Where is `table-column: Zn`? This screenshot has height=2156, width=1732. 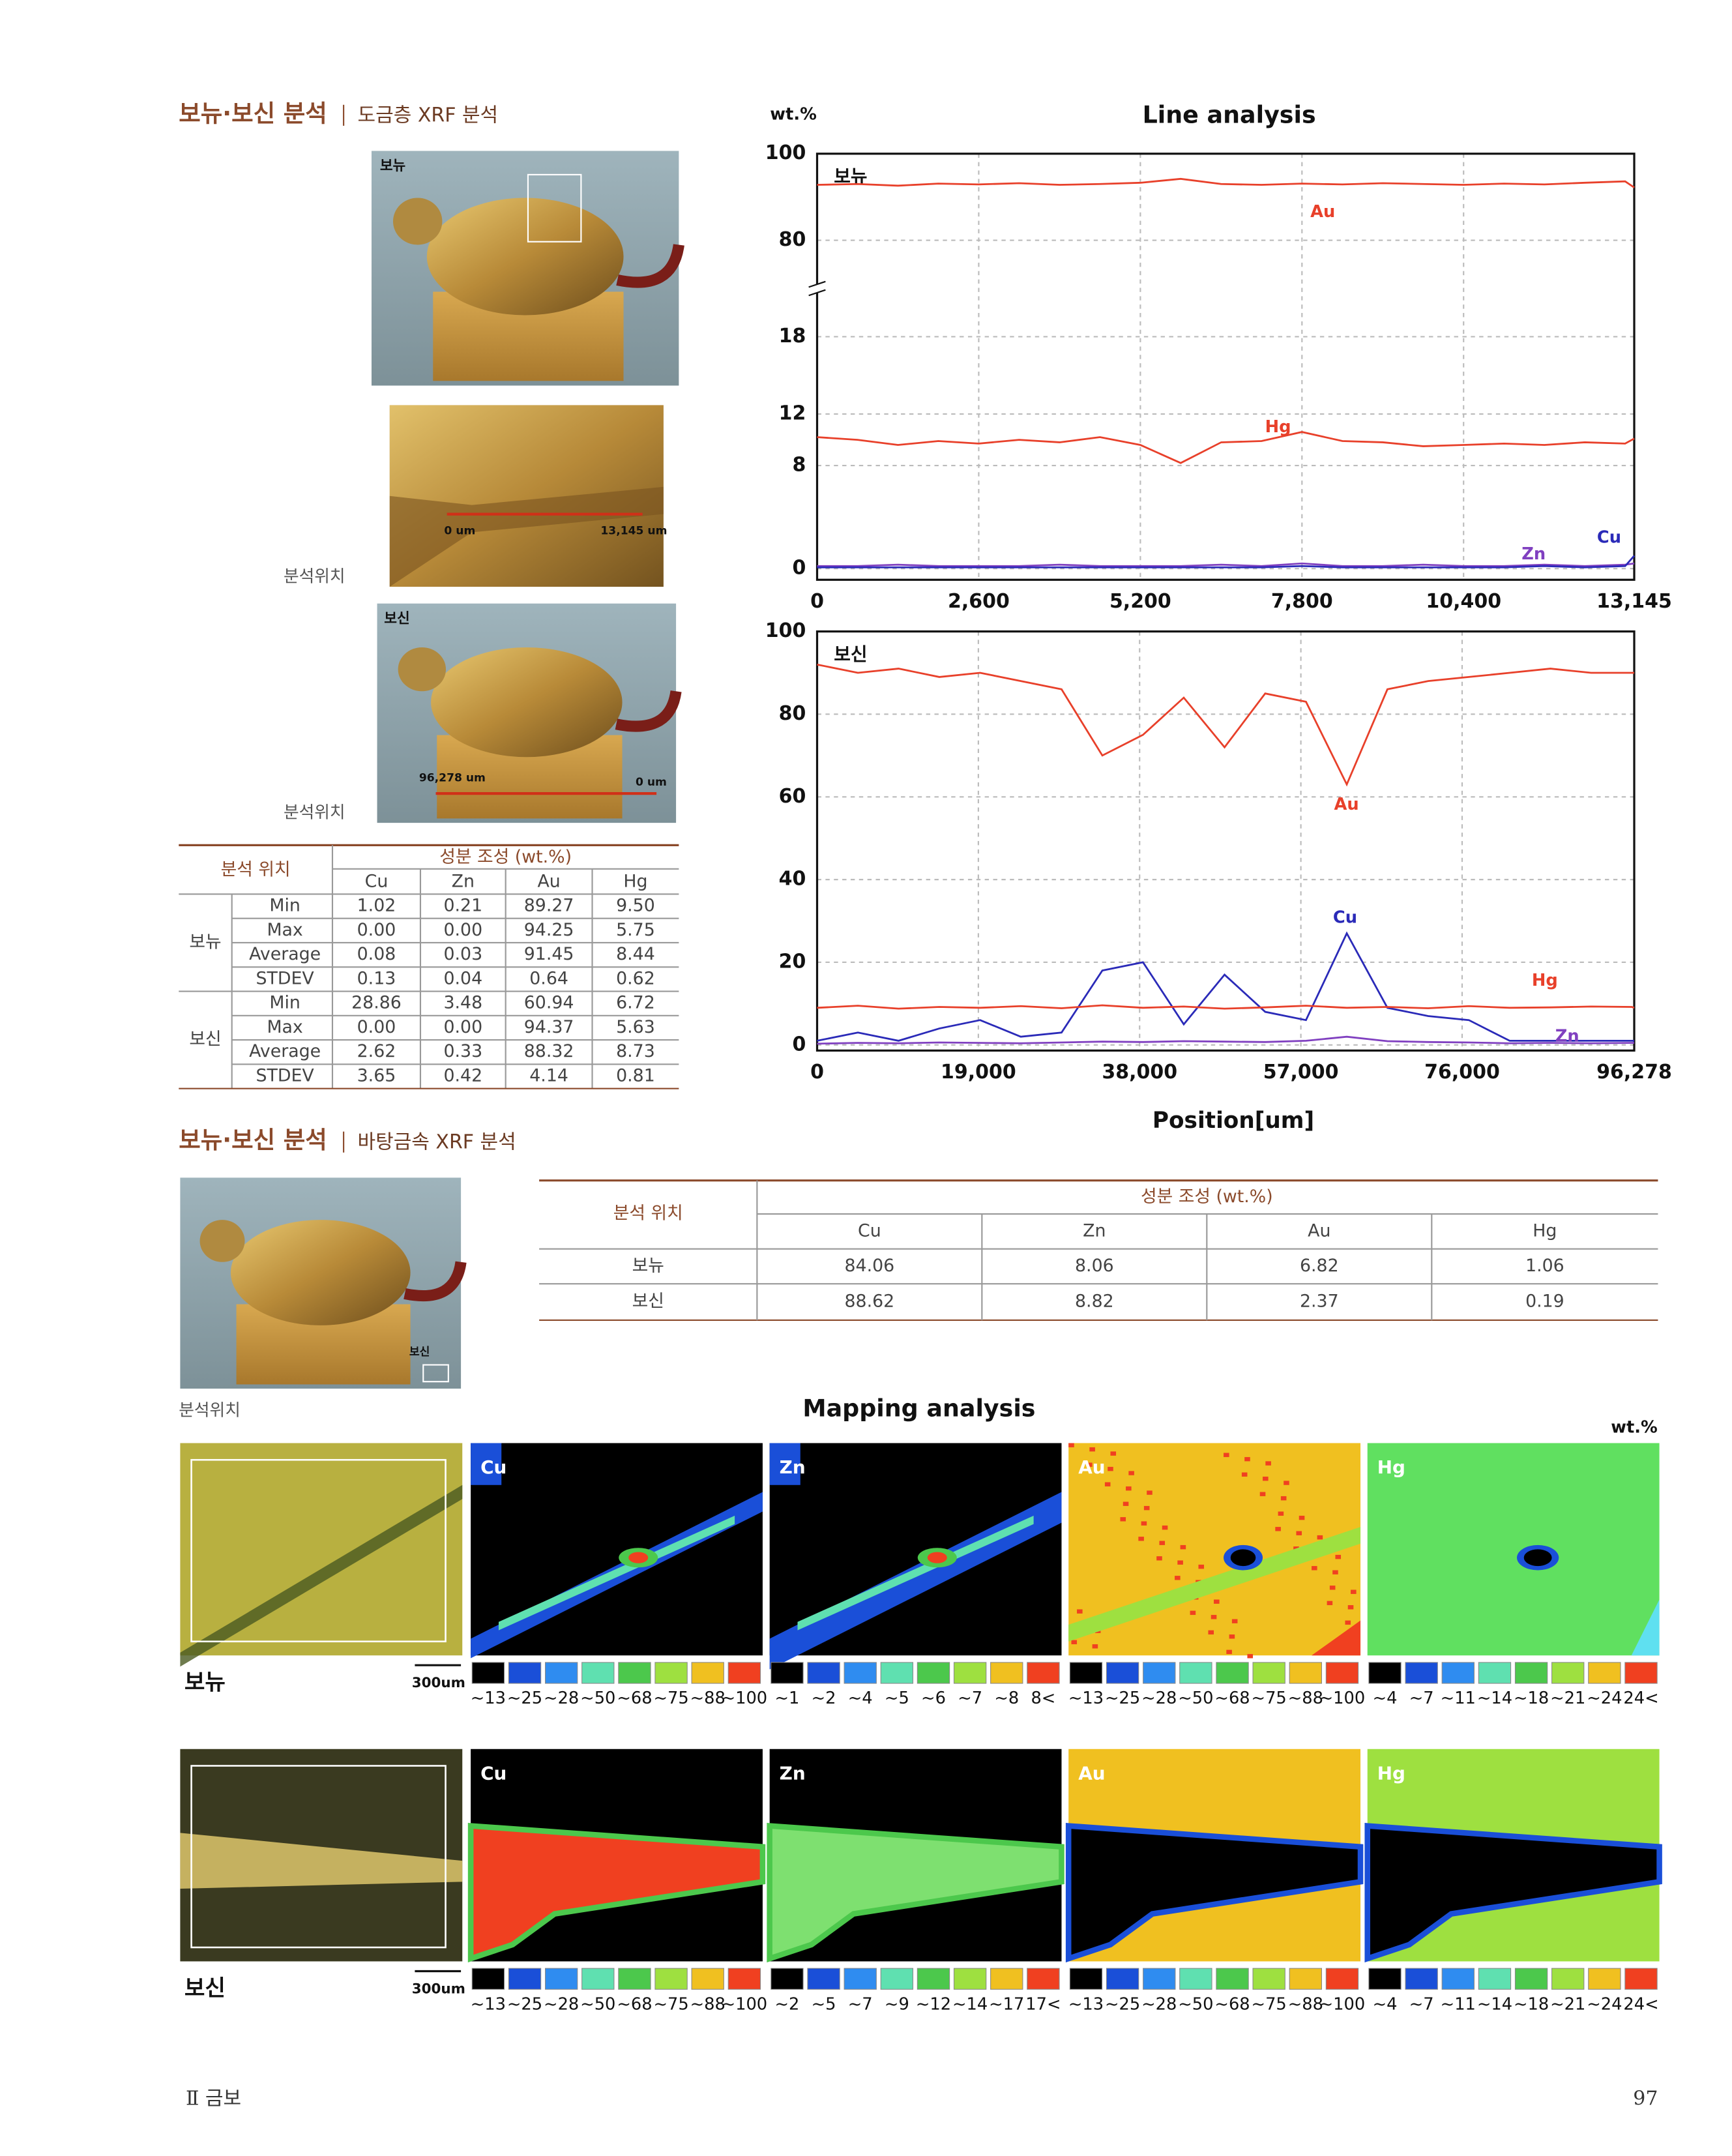
table-column: Zn is located at coordinates (463, 882).